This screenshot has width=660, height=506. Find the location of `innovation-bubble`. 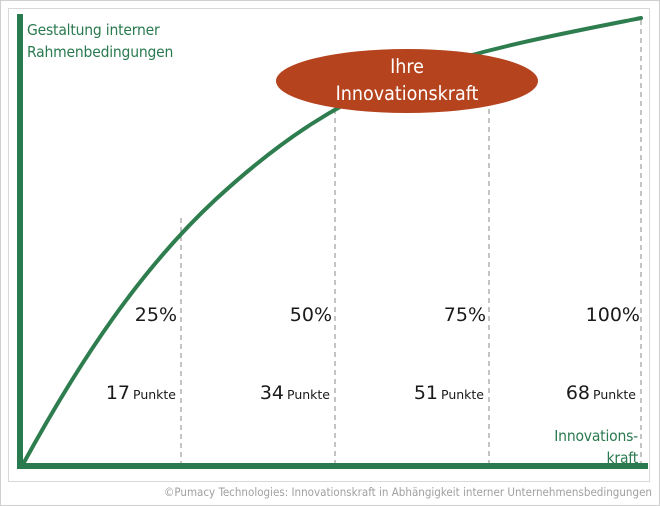

innovation-bubble is located at coordinates (407, 81).